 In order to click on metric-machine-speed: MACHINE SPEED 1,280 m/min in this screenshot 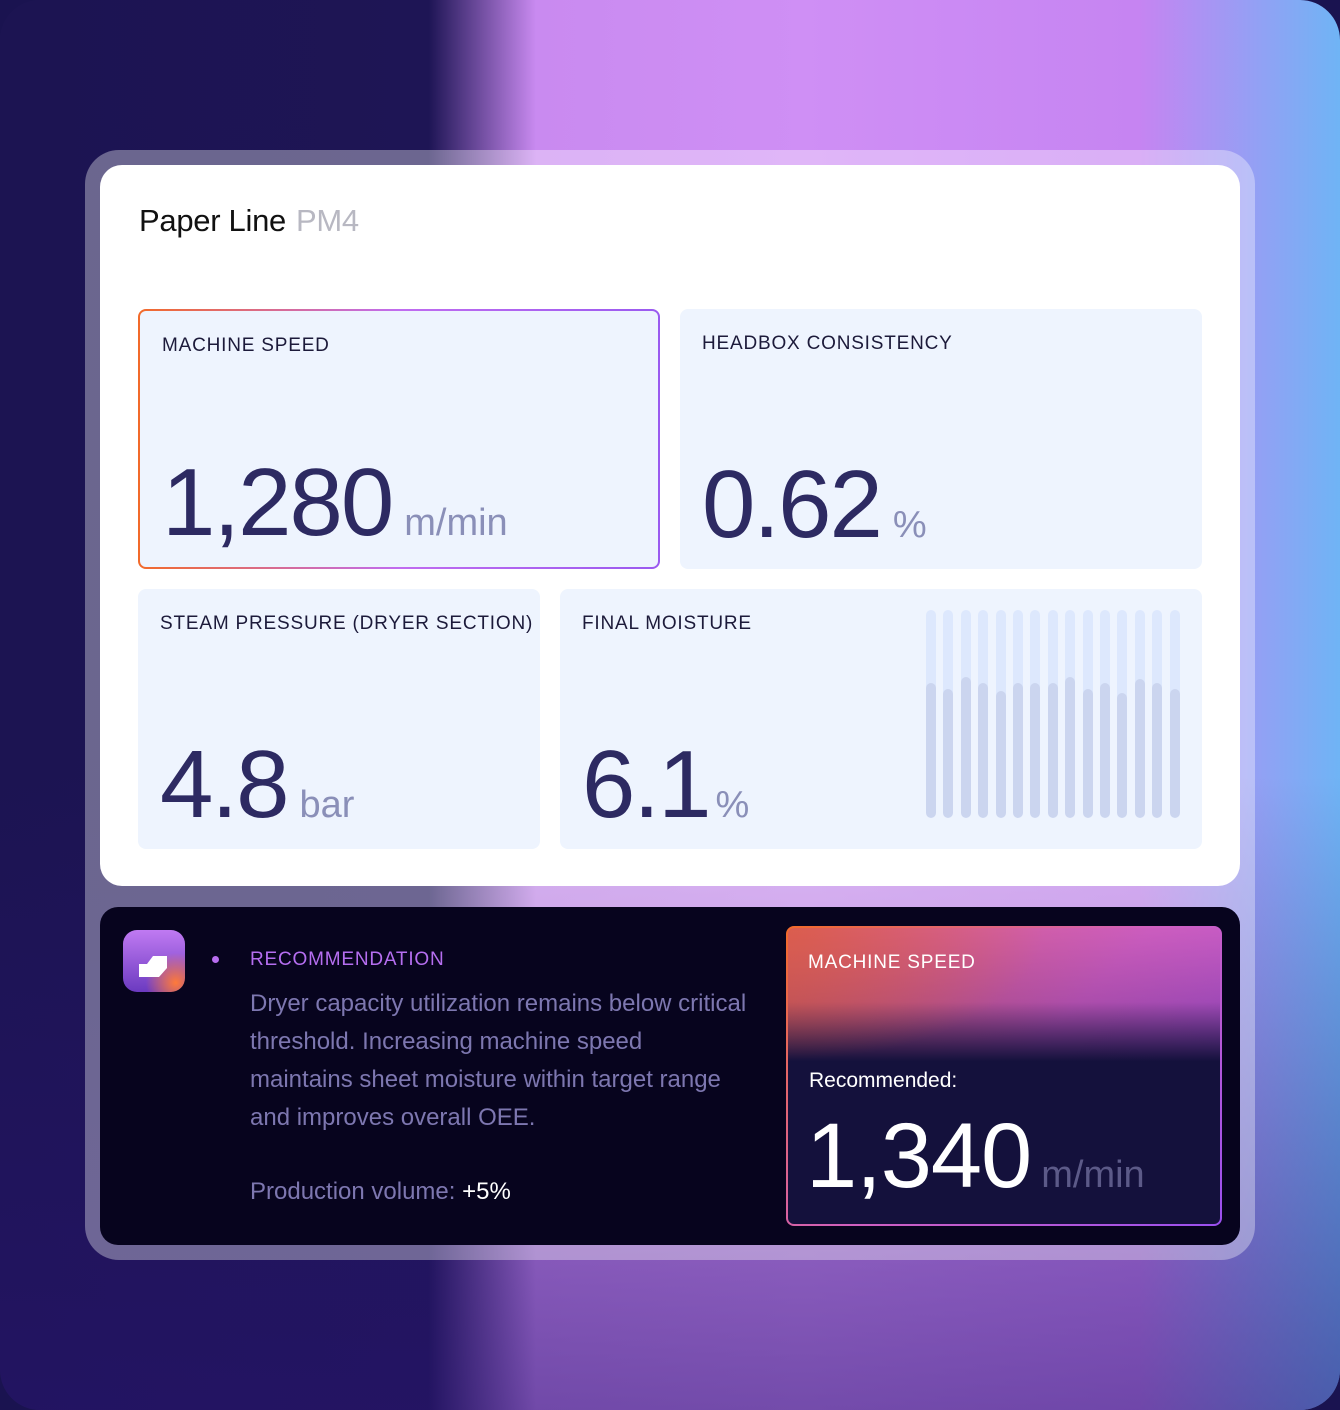, I will do `click(399, 439)`.